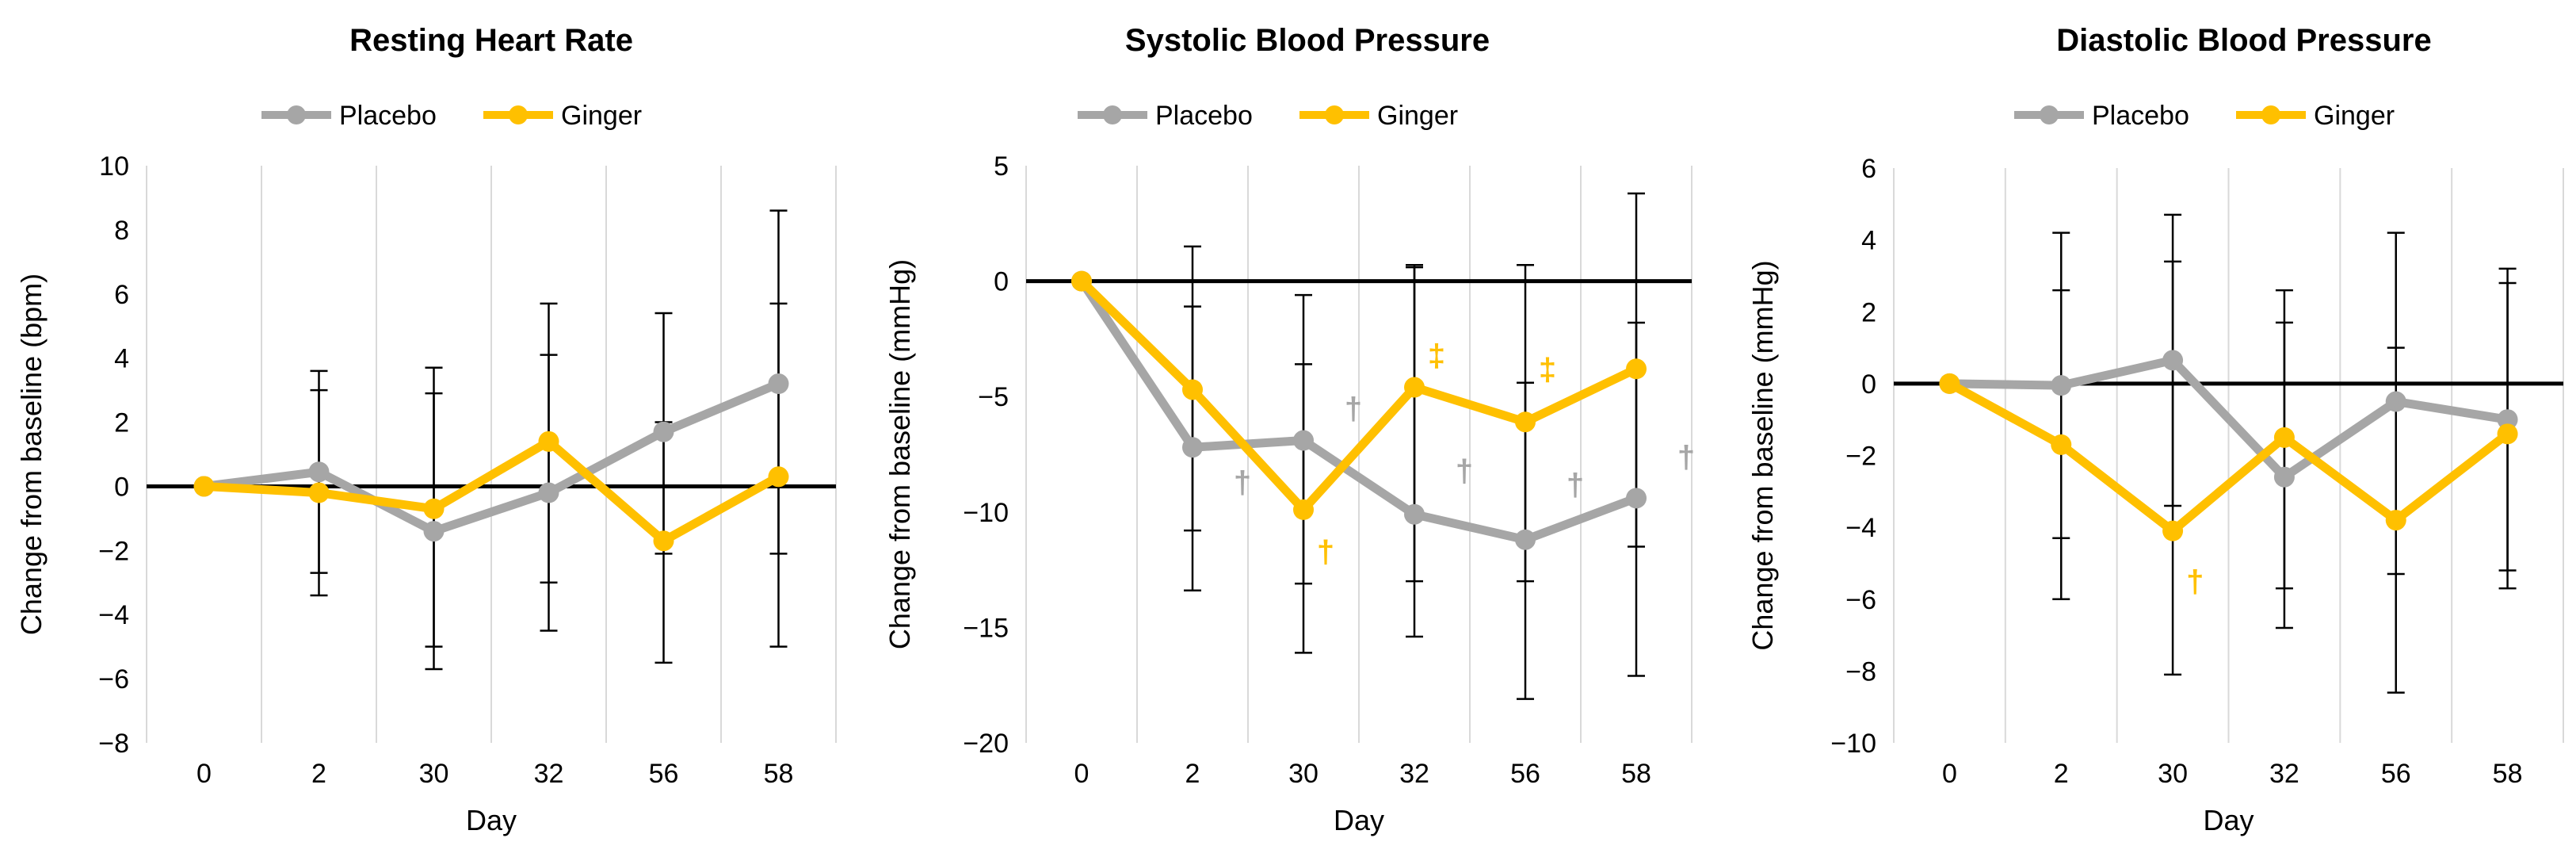 This screenshot has width=2576, height=861. What do you see at coordinates (122, 231) in the screenshot?
I see `y-tick-label: 8` at bounding box center [122, 231].